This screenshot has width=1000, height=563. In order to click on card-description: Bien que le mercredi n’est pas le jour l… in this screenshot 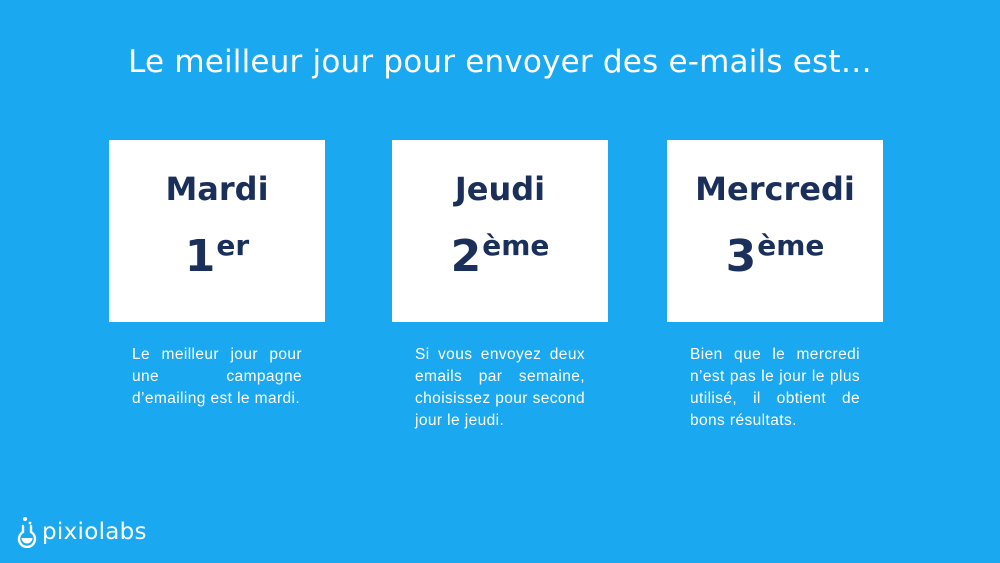, I will do `click(775, 387)`.